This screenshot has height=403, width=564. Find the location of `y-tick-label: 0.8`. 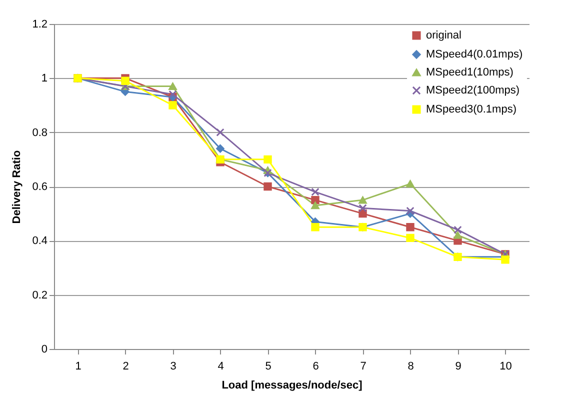

y-tick-label: 0.8 is located at coordinates (40, 132).